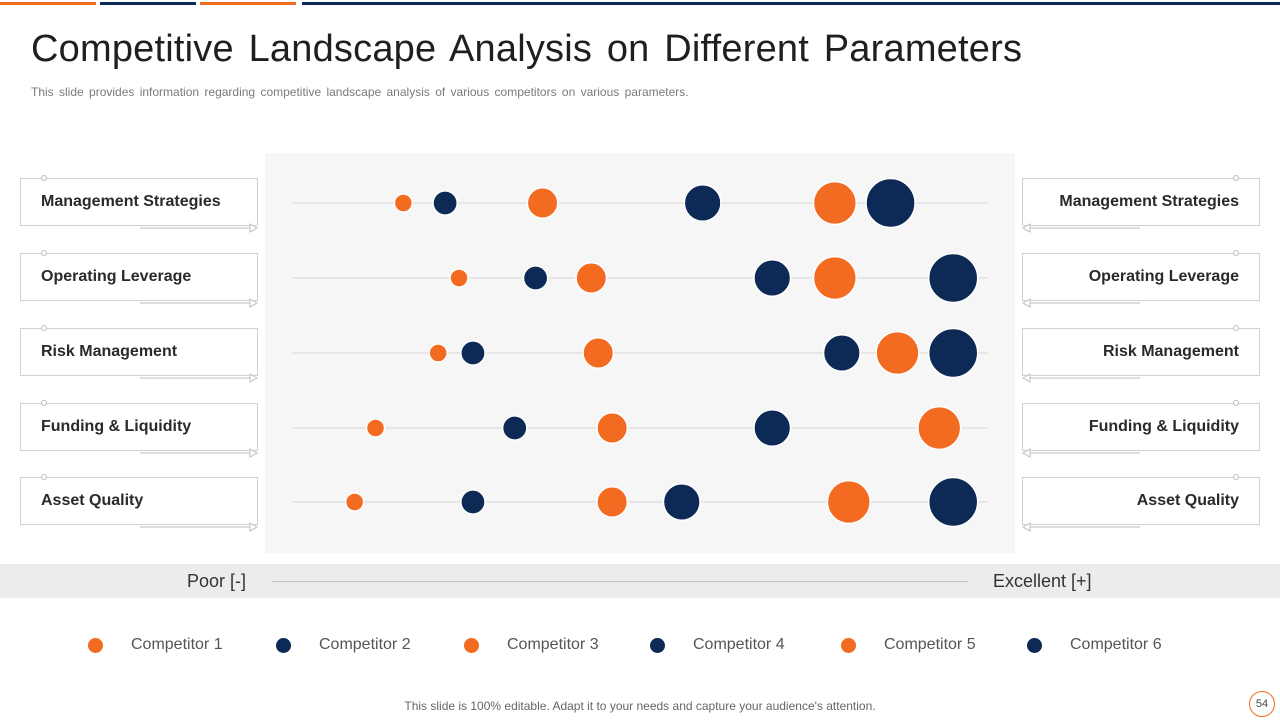 Image resolution: width=1280 pixels, height=720 pixels. Describe the element at coordinates (514, 428) in the screenshot. I see `point-competitor-2-funding-and-liquidity` at that location.